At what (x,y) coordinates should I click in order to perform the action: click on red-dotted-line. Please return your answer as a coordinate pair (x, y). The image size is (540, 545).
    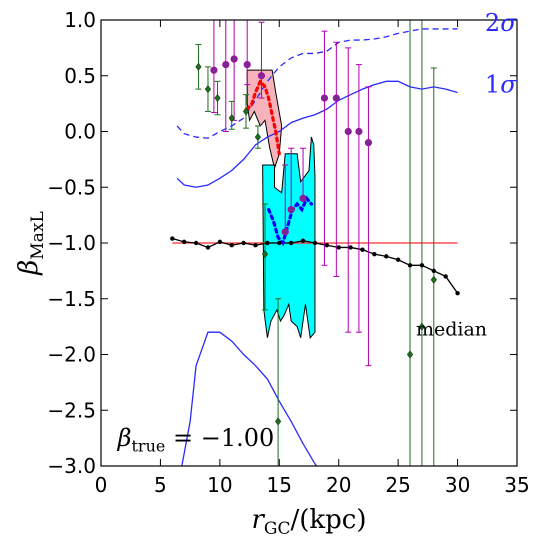
    Looking at the image, I should click on (263, 117).